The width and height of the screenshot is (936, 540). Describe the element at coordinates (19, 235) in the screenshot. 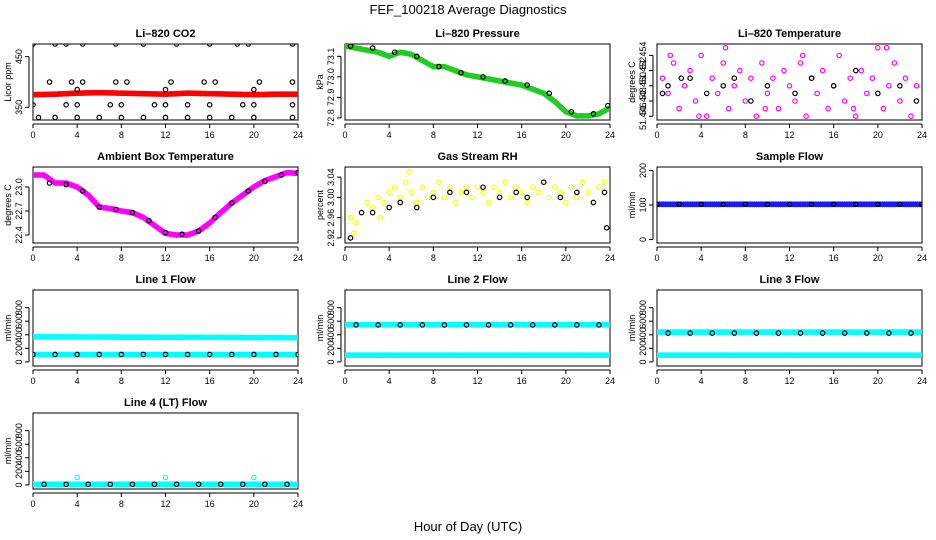

I see `y-tick-label: 22.4` at that location.